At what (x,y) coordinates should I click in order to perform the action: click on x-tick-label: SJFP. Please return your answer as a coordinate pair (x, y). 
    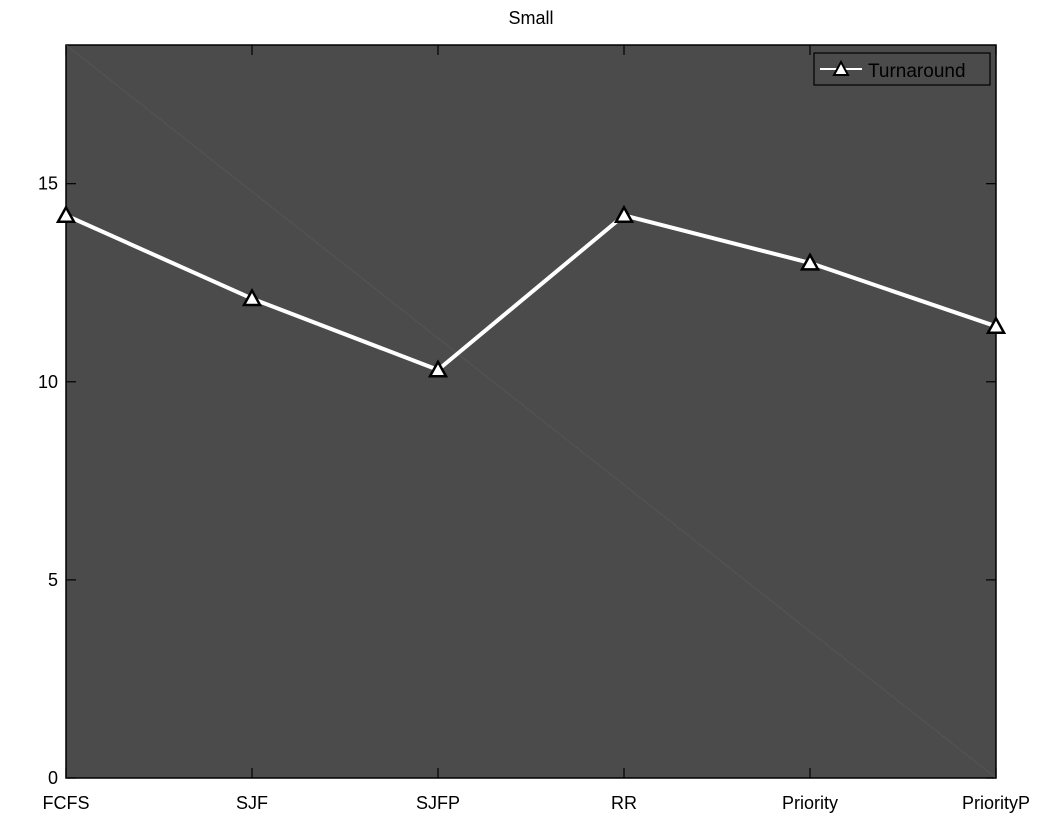
    Looking at the image, I should click on (438, 803).